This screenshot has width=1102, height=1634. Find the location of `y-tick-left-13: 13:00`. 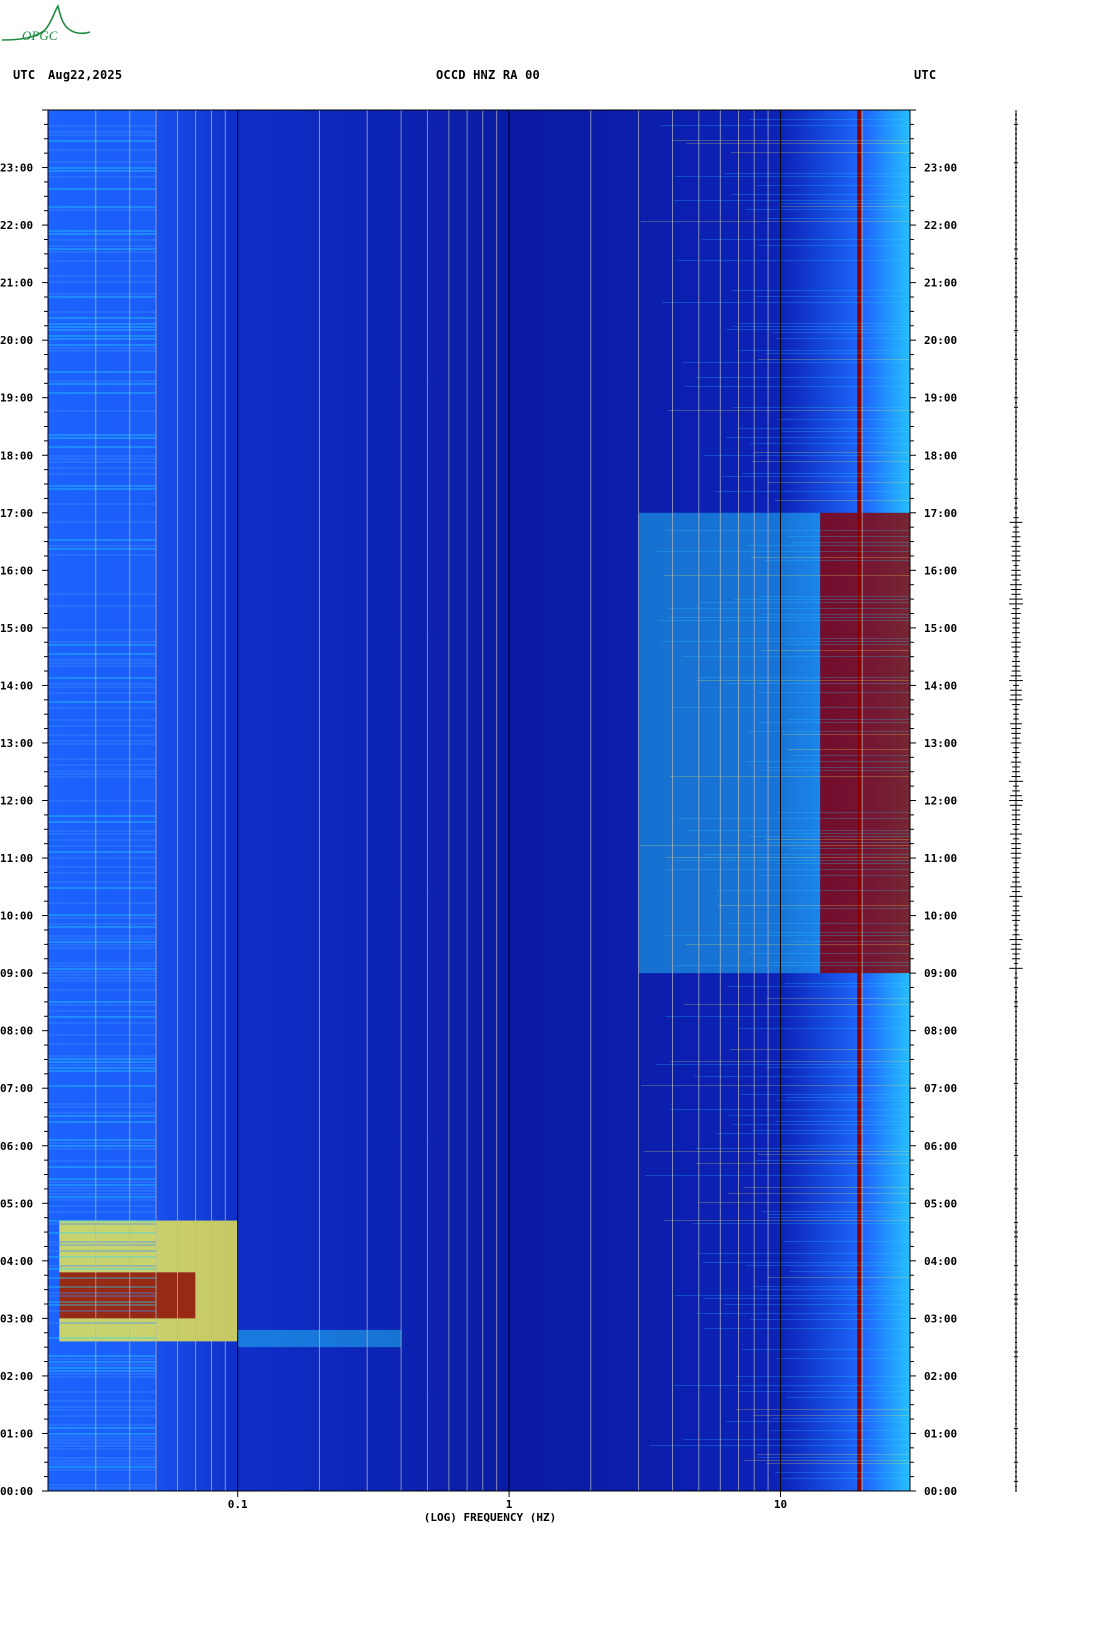

y-tick-left-13: 13:00 is located at coordinates (16, 743).